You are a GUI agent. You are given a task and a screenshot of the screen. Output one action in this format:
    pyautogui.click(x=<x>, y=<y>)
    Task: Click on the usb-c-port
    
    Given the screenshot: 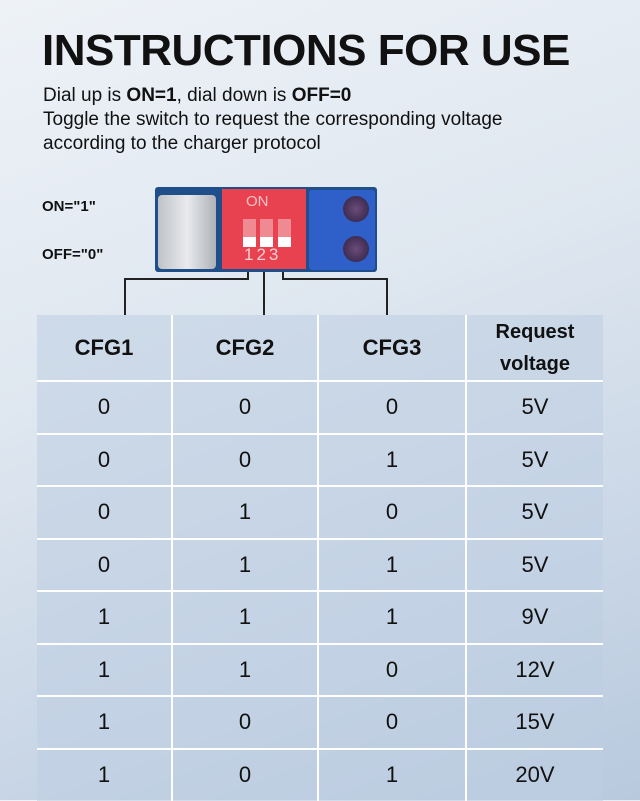 What is the action you would take?
    pyautogui.click(x=187, y=232)
    